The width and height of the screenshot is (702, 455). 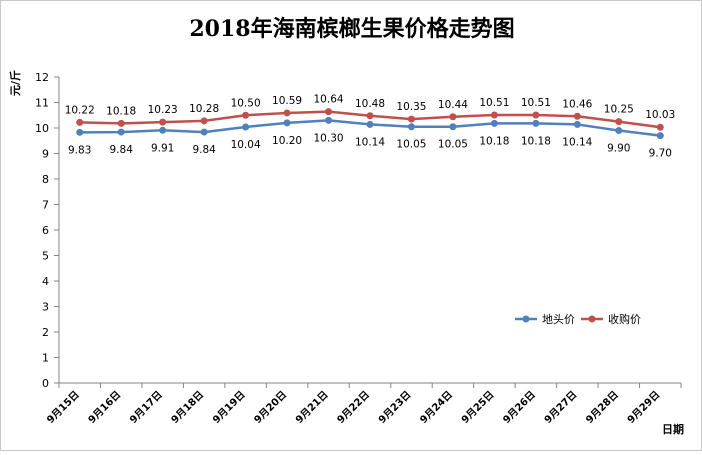 What do you see at coordinates (477, 407) in the screenshot?
I see `x-tick-label: 9月25日` at bounding box center [477, 407].